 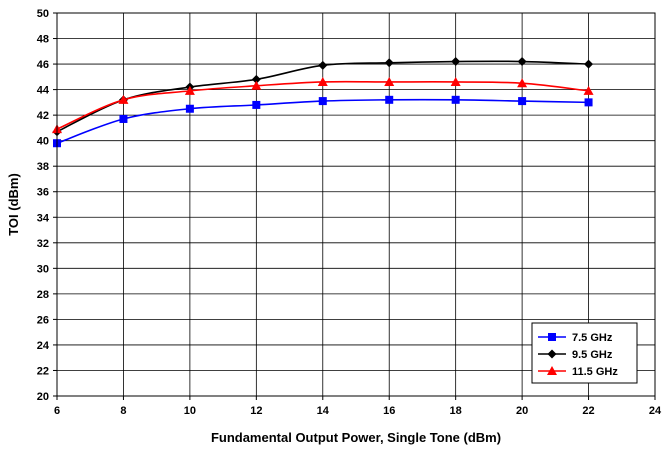 I want to click on y-tick-label: 50, so click(x=43, y=14).